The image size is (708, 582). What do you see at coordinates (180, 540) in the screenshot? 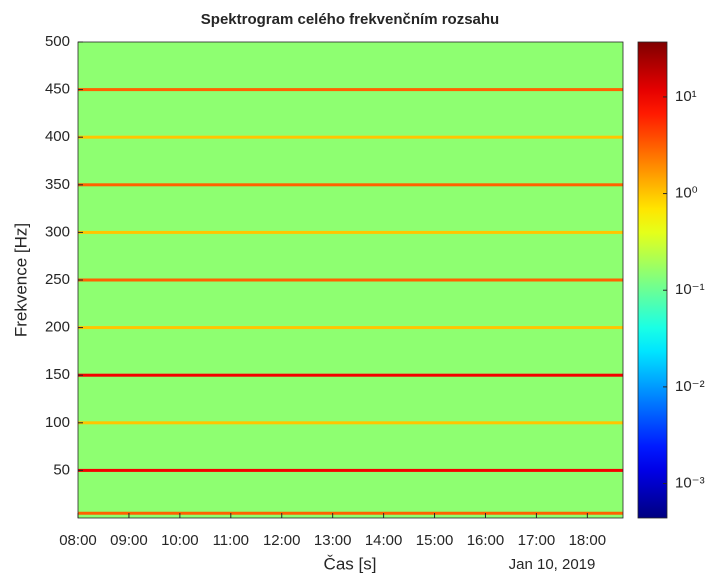
I see `x-tick-label: 10:00` at bounding box center [180, 540].